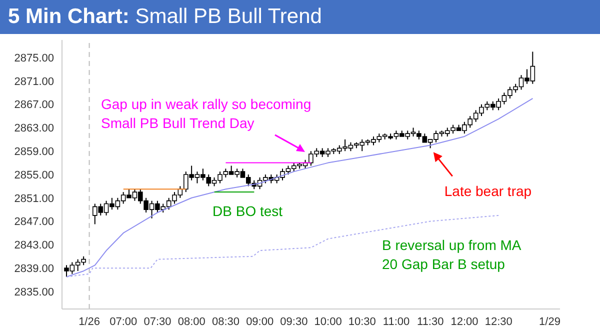 Image resolution: width=600 pixels, height=335 pixels. I want to click on x-tick-label: 08:00, so click(192, 322).